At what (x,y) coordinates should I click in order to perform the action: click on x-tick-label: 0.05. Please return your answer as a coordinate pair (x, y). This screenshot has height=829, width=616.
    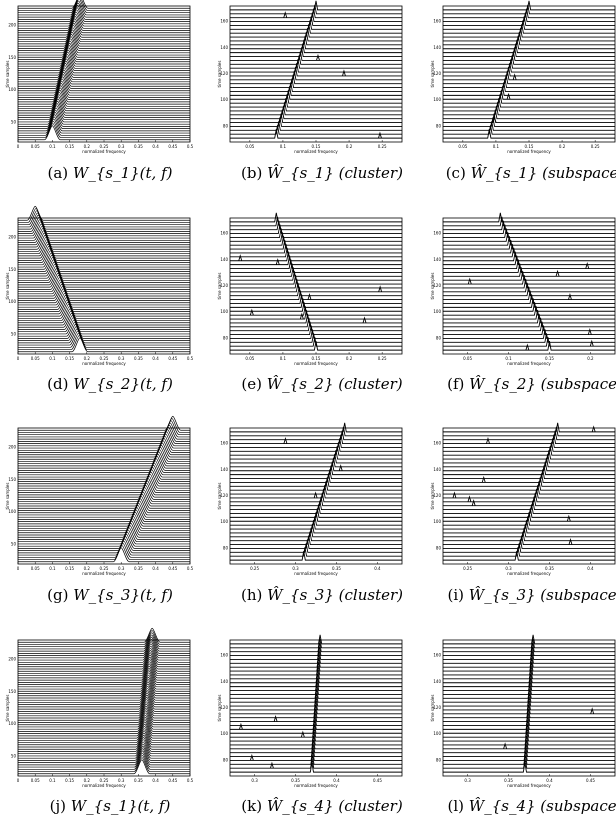
    Looking at the image, I should click on (462, 146).